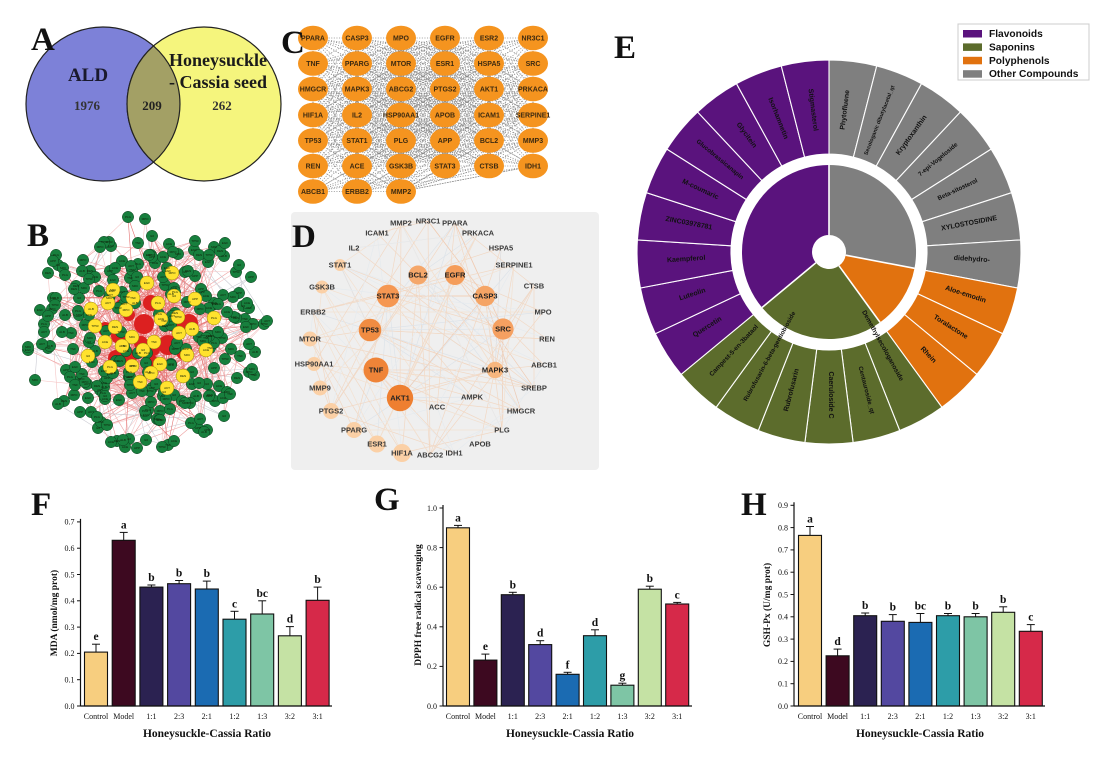 The width and height of the screenshot is (1106, 759). What do you see at coordinates (222, 105) in the screenshot?
I see `svg-text: 262` at bounding box center [222, 105].